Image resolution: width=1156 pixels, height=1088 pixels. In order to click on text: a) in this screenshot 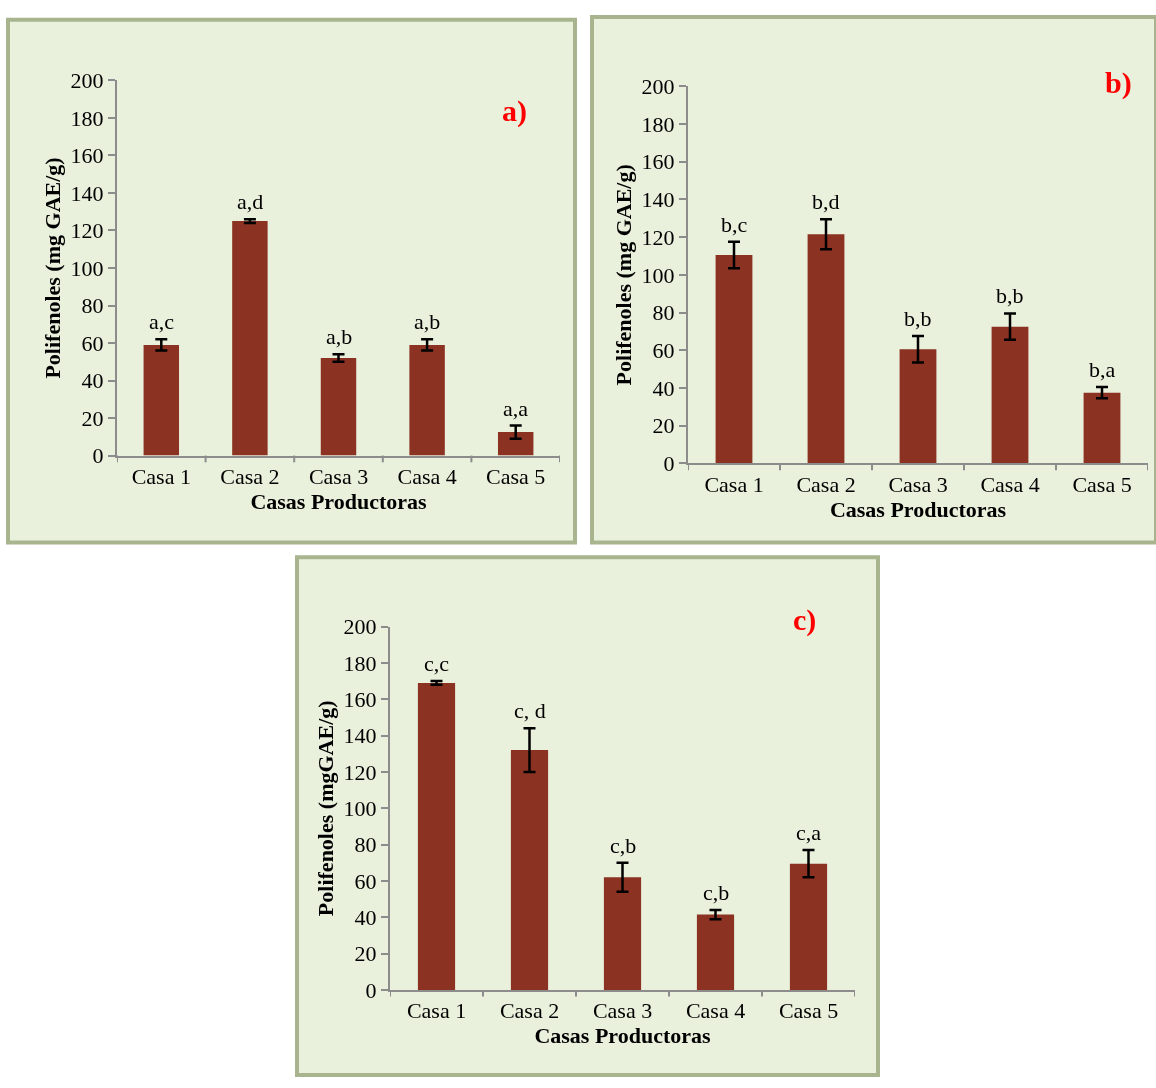, I will do `click(514, 111)`.